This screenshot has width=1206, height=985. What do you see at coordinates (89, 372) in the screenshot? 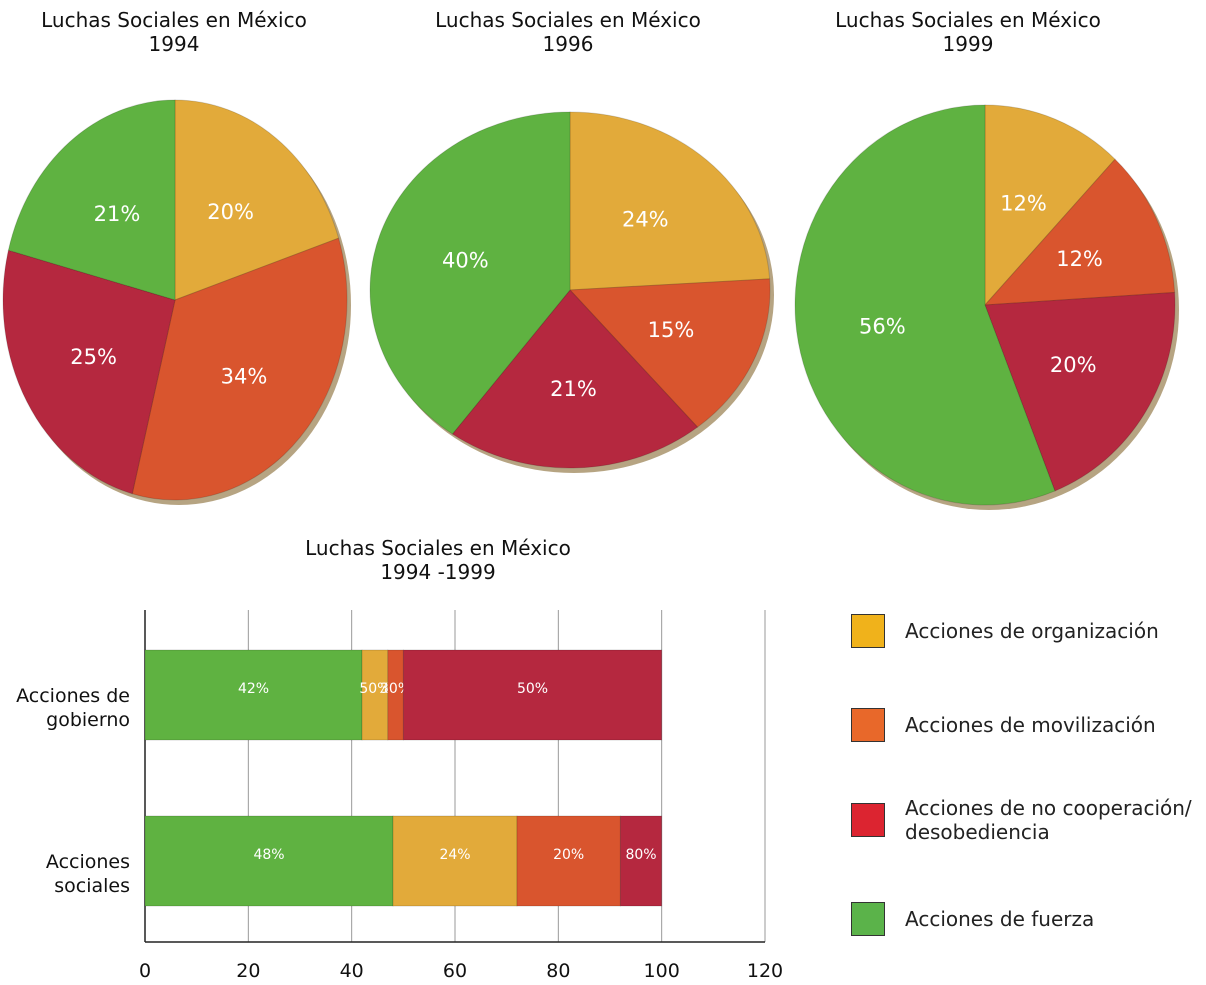
I see `pie-1994-slice-no-cooperacion` at bounding box center [89, 372].